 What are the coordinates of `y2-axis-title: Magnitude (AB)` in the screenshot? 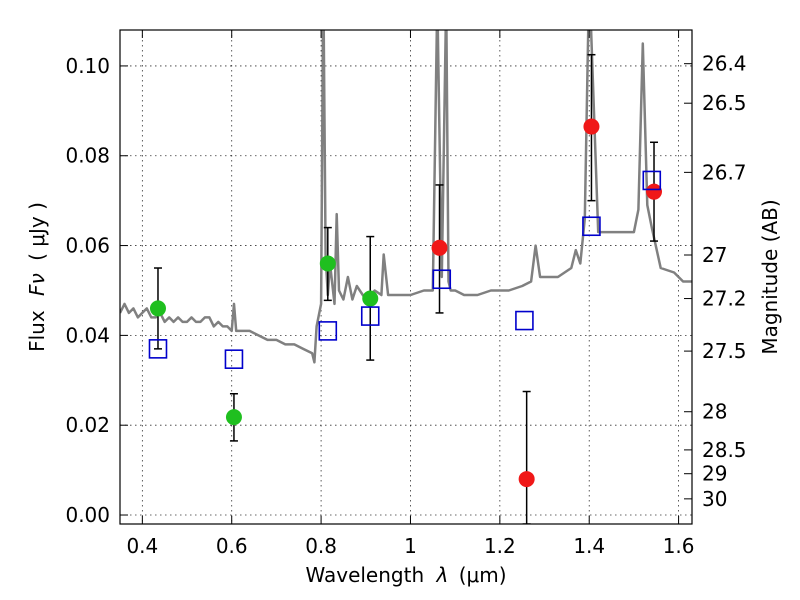 It's located at (770, 276).